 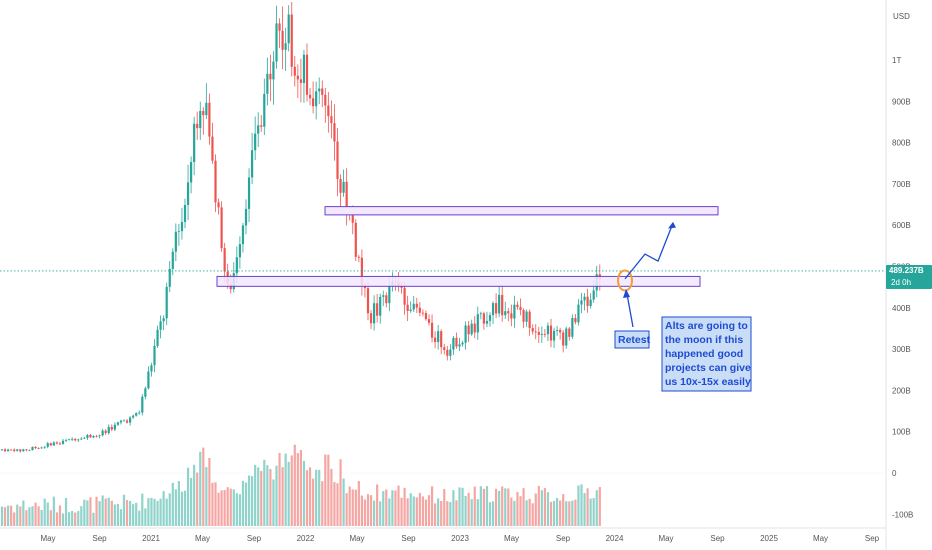 I want to click on retest-label-box, so click(x=632, y=339).